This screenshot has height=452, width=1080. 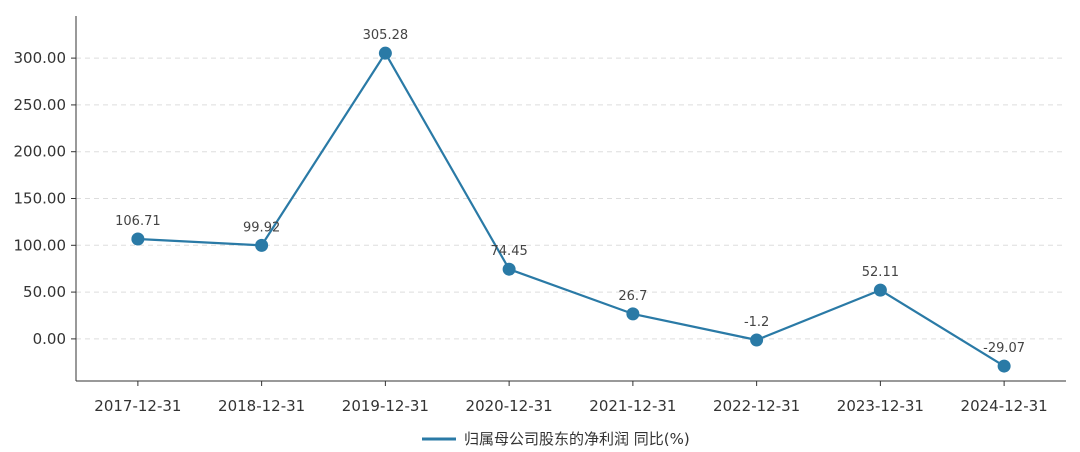 I want to click on data-label: 74.45, so click(x=509, y=251).